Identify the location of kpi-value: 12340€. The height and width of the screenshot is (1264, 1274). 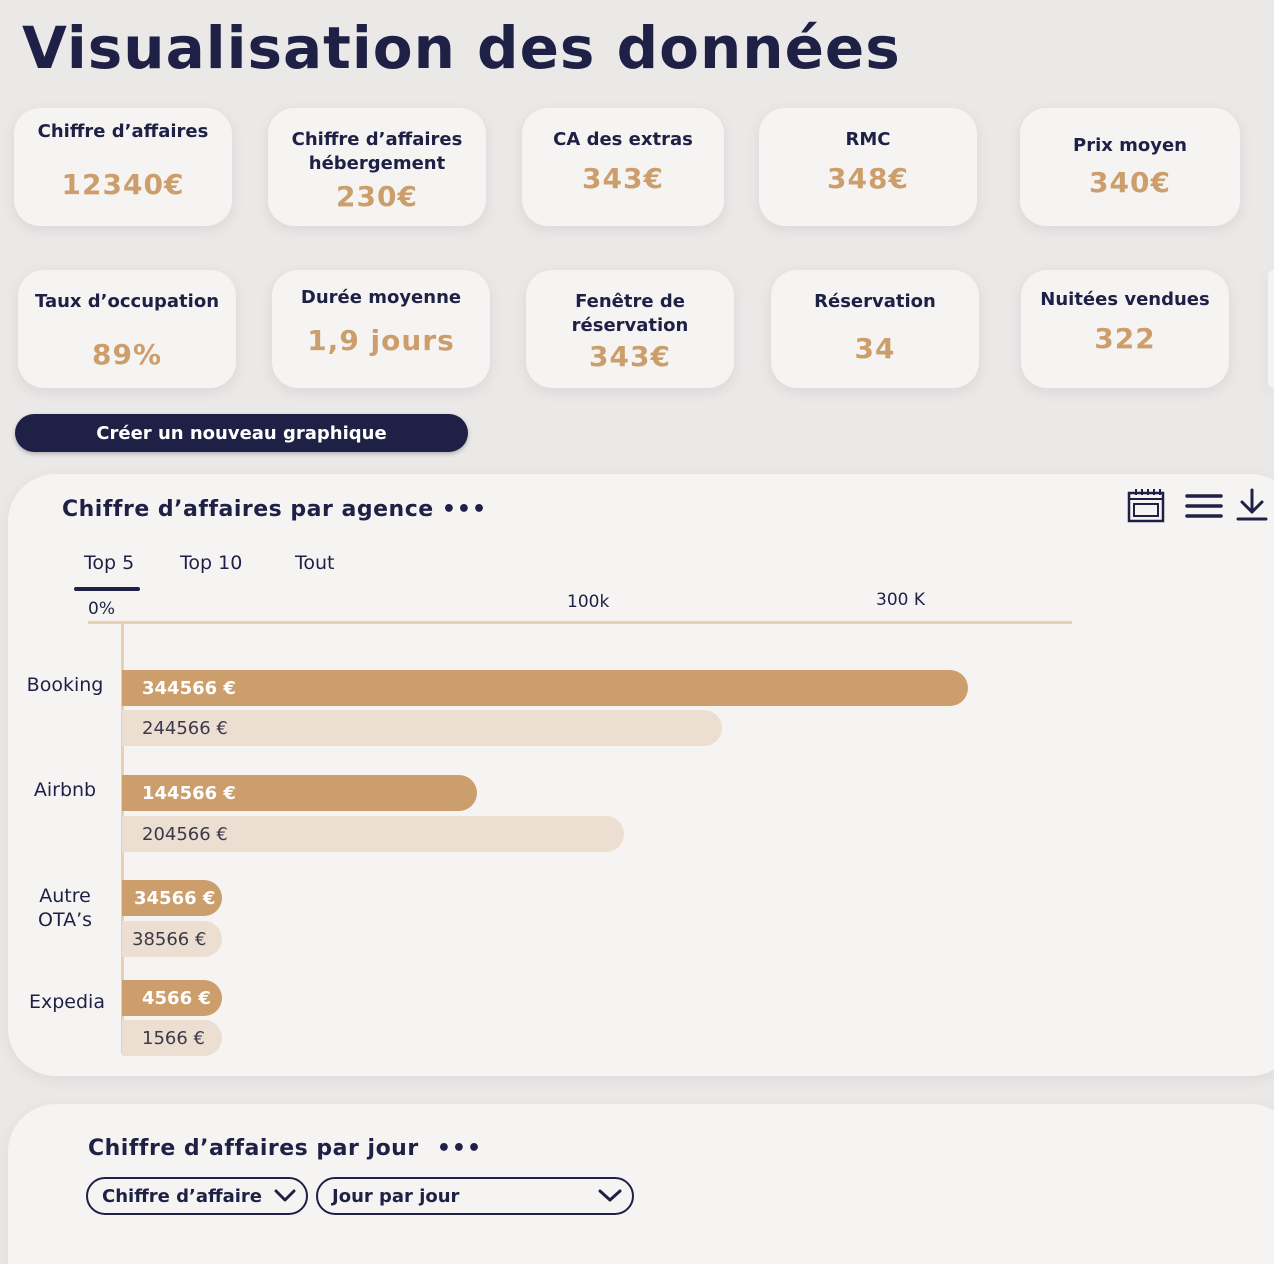
(123, 184).